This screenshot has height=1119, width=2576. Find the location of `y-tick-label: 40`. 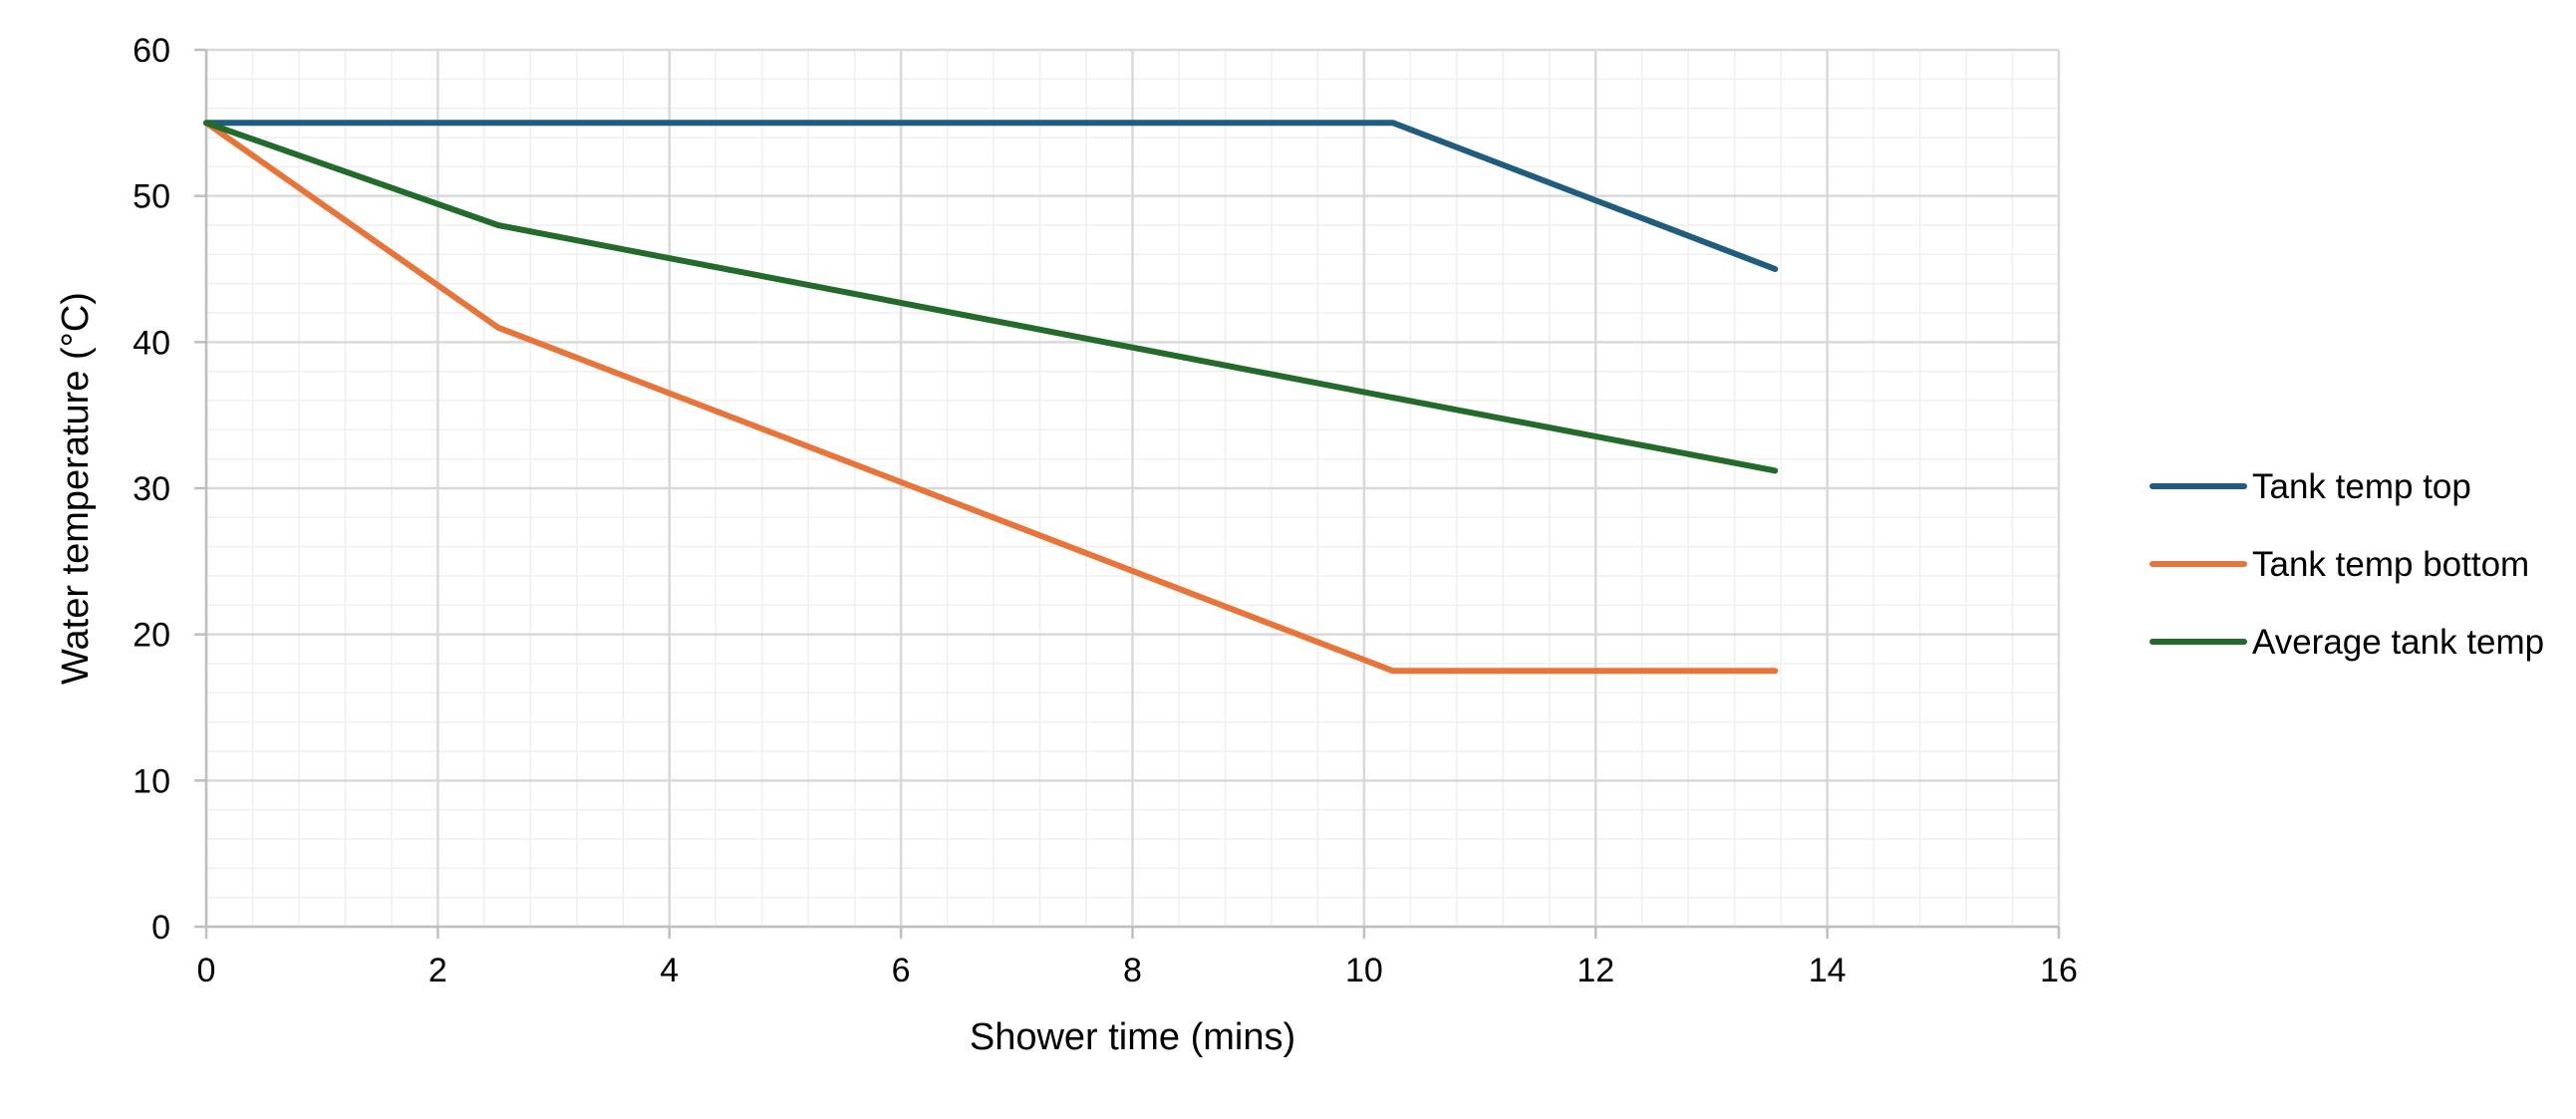

y-tick-label: 40 is located at coordinates (151, 343).